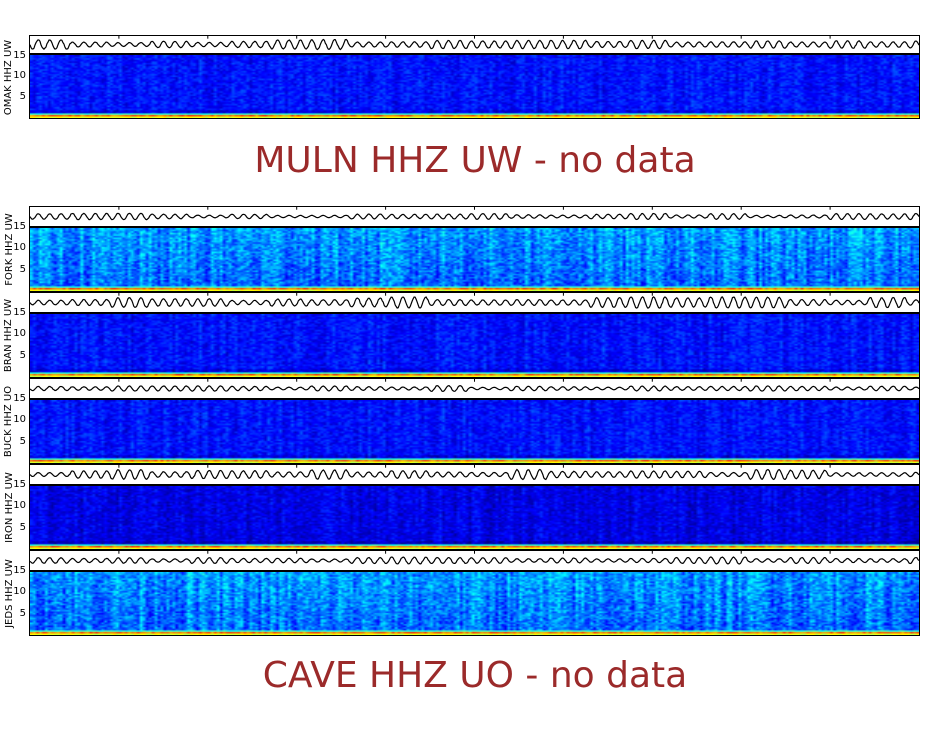  What do you see at coordinates (475, 675) in the screenshot?
I see `nodata-message: CAVE HHZ UO - no data` at bounding box center [475, 675].